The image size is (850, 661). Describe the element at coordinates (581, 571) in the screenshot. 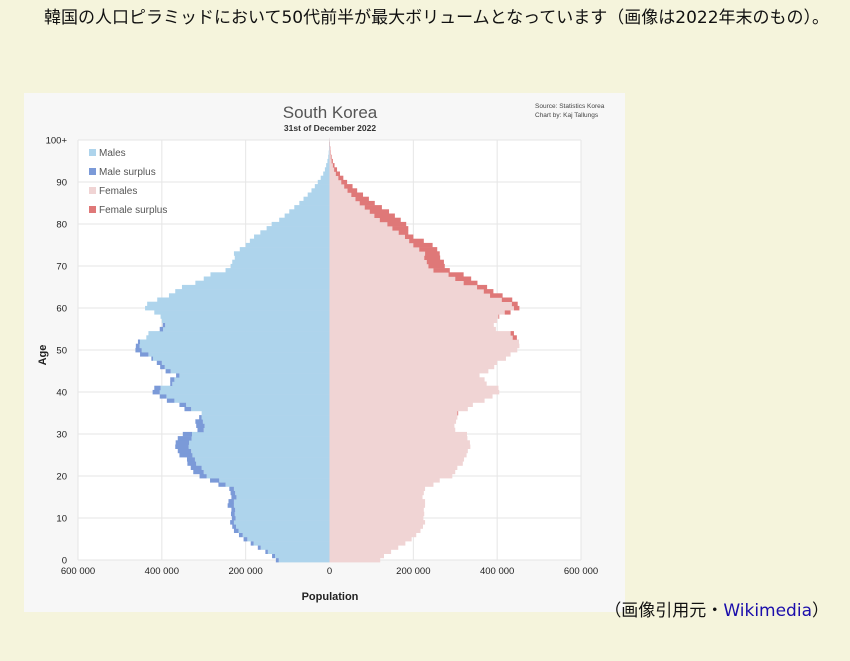

I see `x-tick-label: 600 000` at that location.